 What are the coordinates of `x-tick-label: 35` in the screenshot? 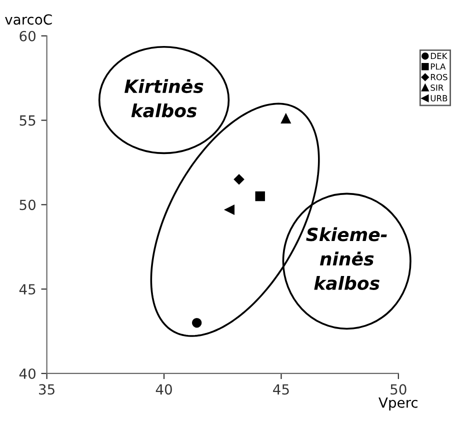 It's located at (46, 389).